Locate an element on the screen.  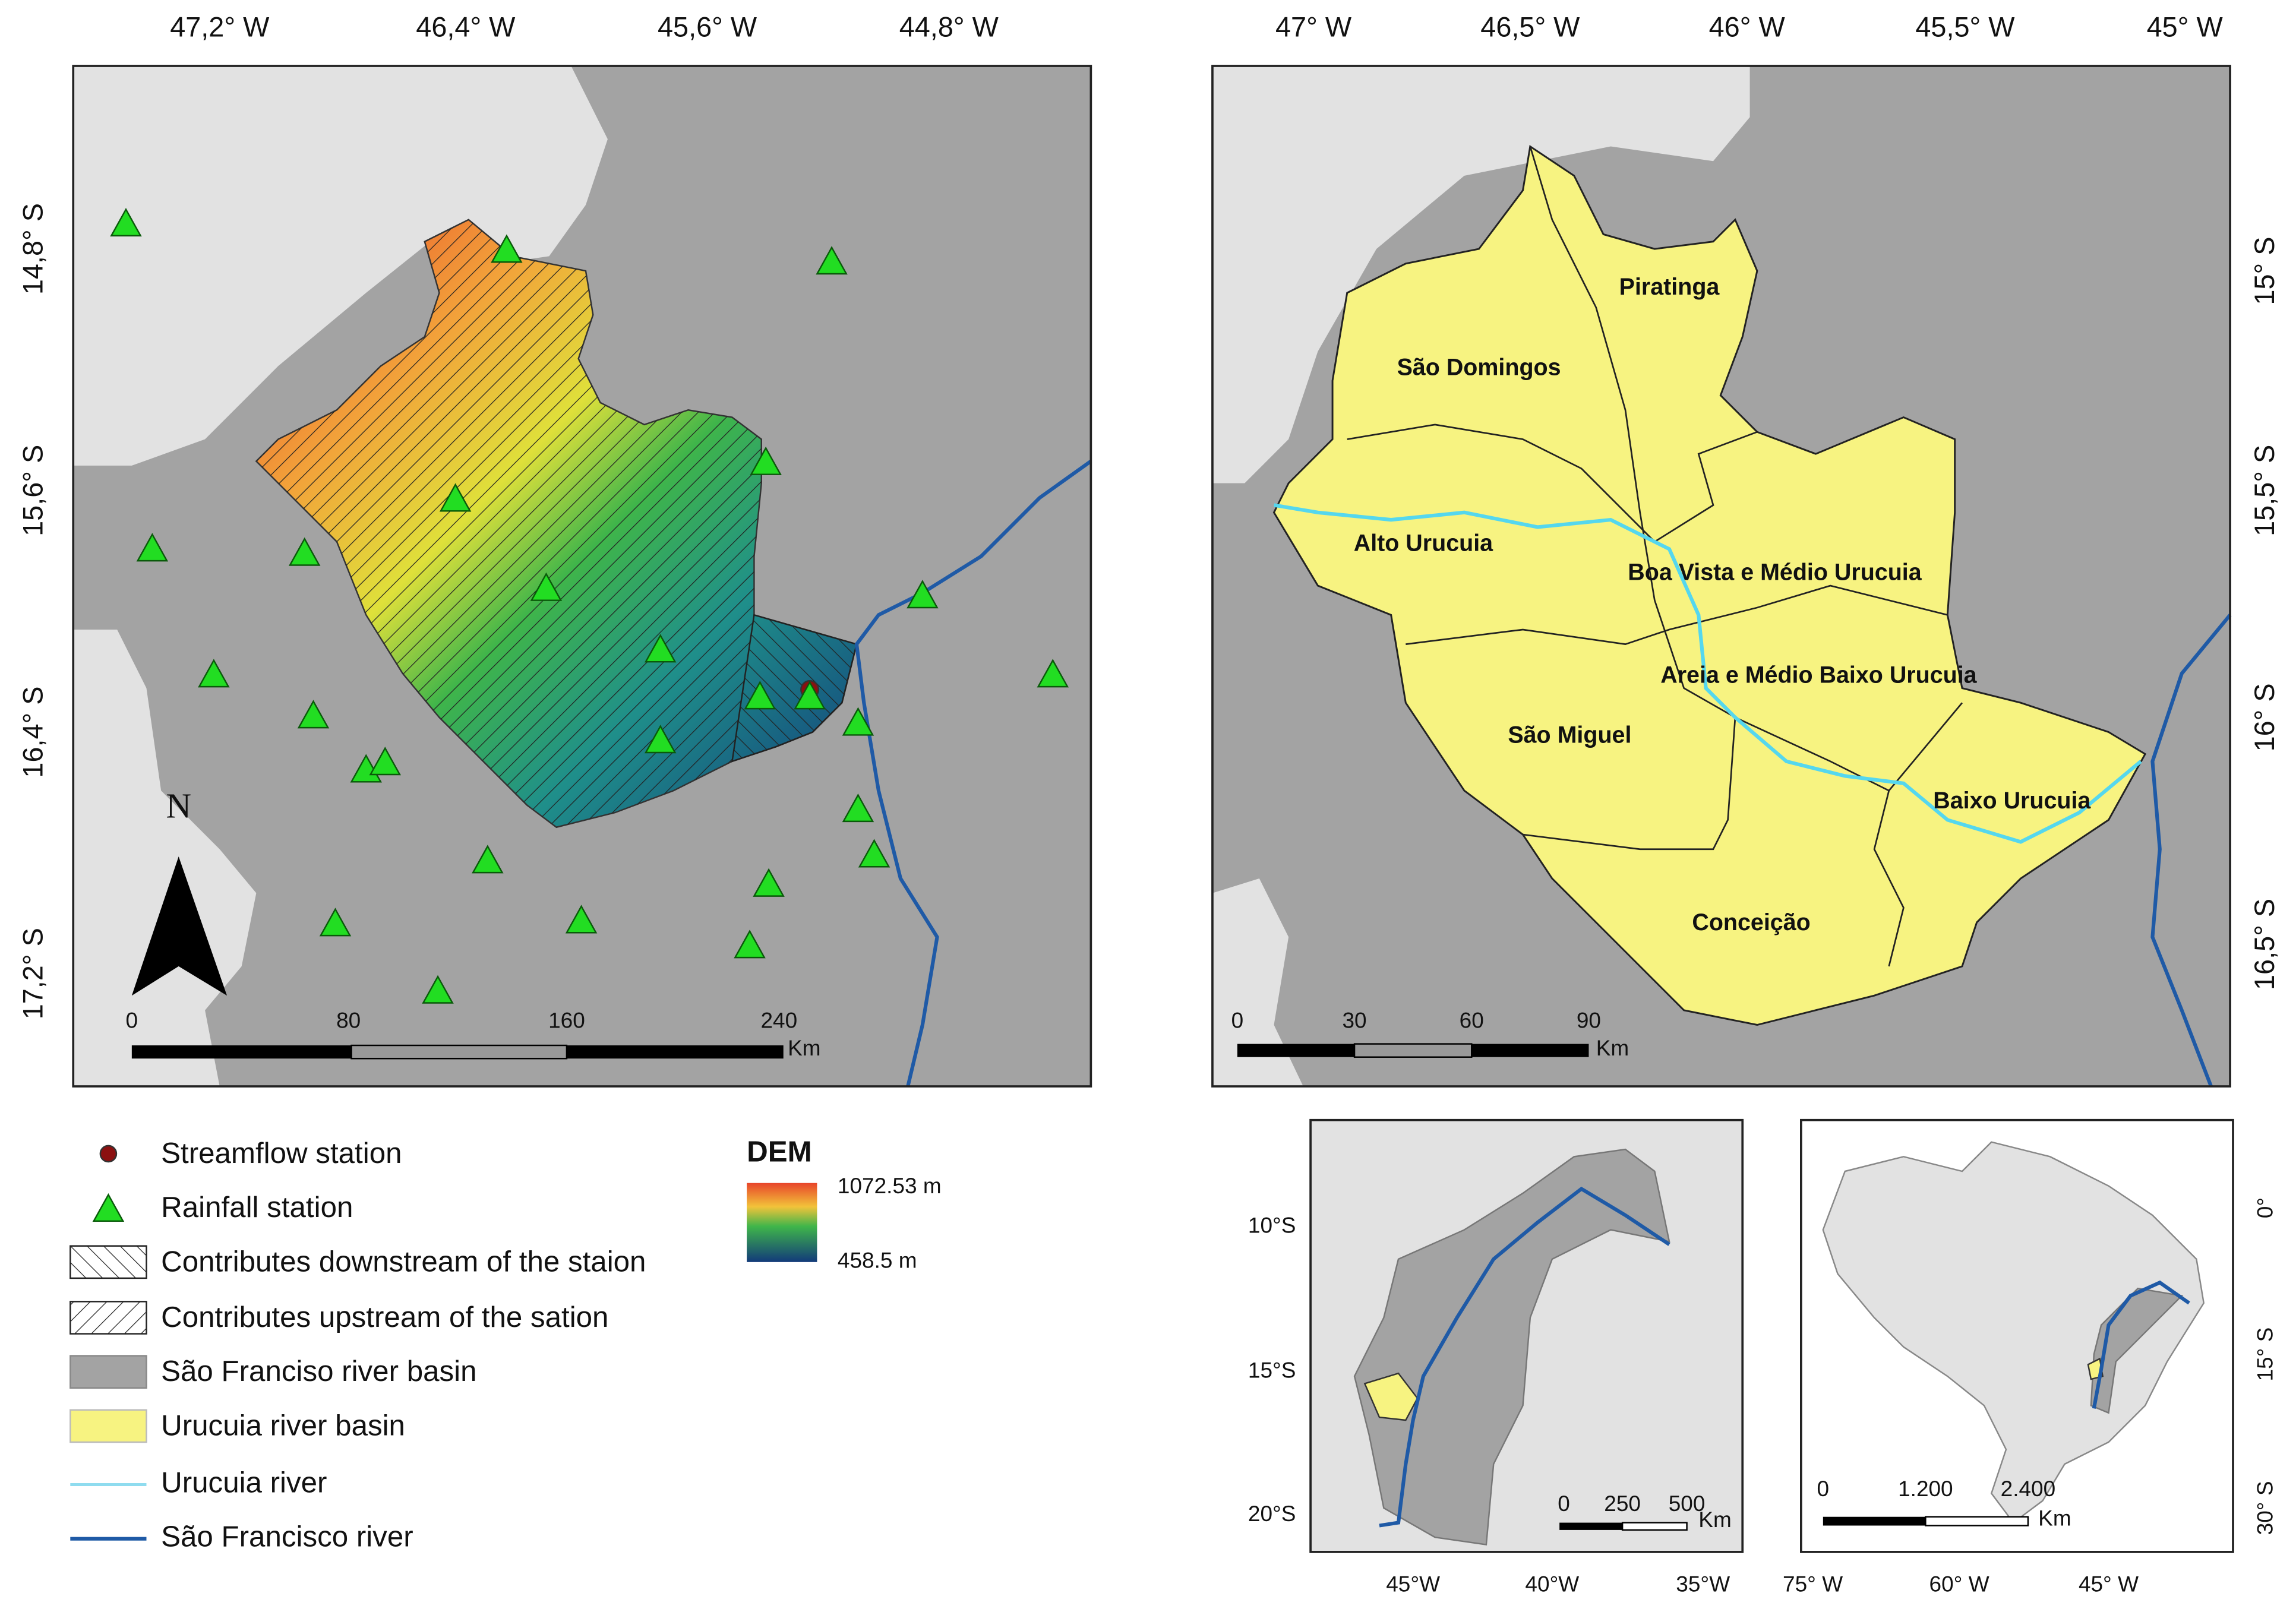
latitude-label: 14,8° S is located at coordinates (34, 249).